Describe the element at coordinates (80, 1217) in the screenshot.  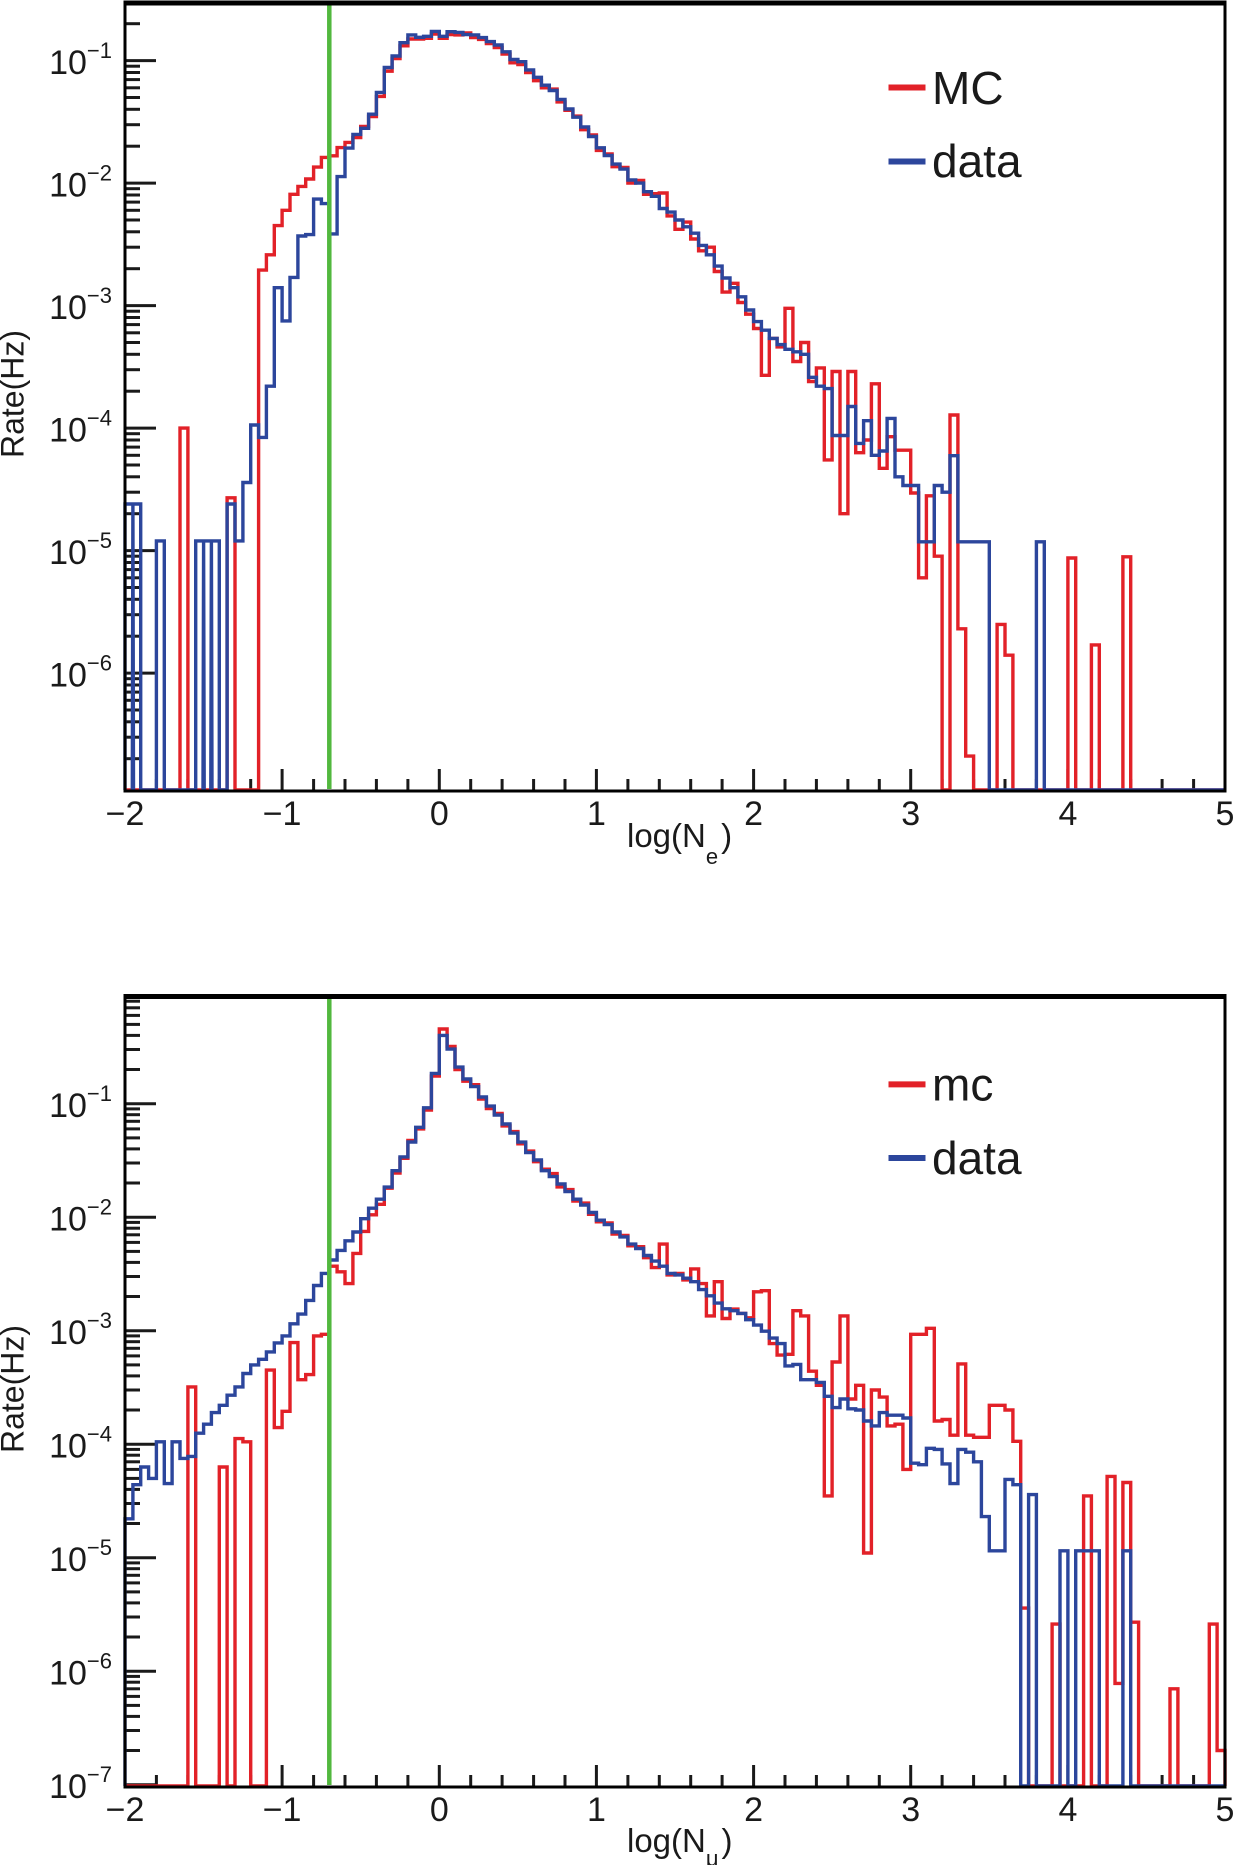
I see `svg-text: 10⁻²` at that location.